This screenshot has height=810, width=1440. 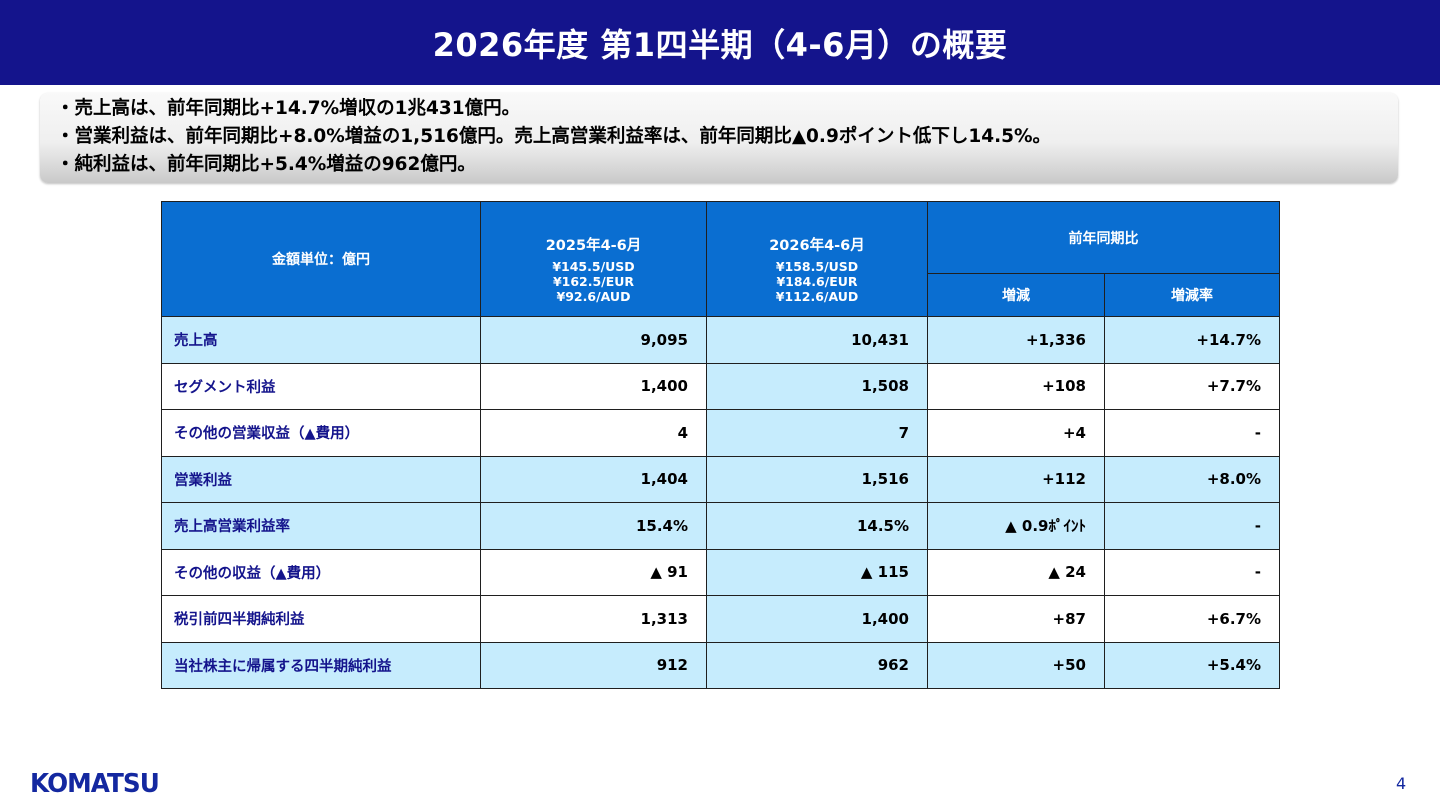 I want to click on period-curr-rate-usd: ¥158.5/USD, so click(x=817, y=266).